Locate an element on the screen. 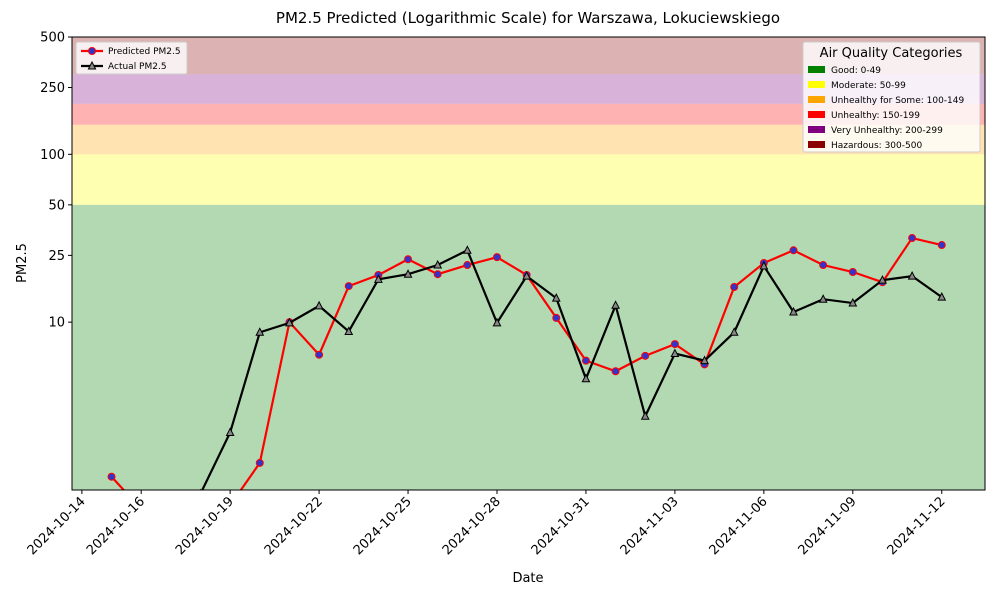  y-tick-label: 500 is located at coordinates (52, 38).